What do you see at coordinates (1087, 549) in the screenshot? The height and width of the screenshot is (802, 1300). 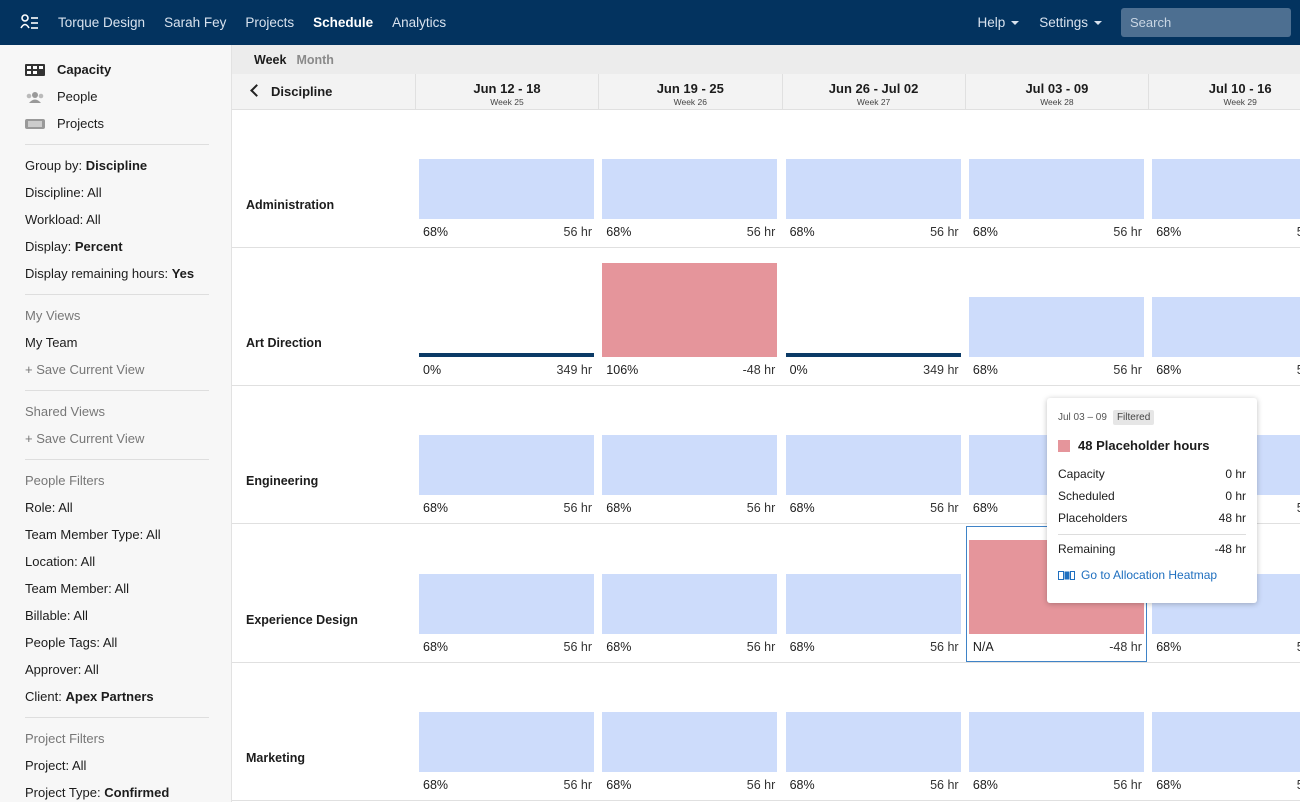 I see `label: Remaining` at bounding box center [1087, 549].